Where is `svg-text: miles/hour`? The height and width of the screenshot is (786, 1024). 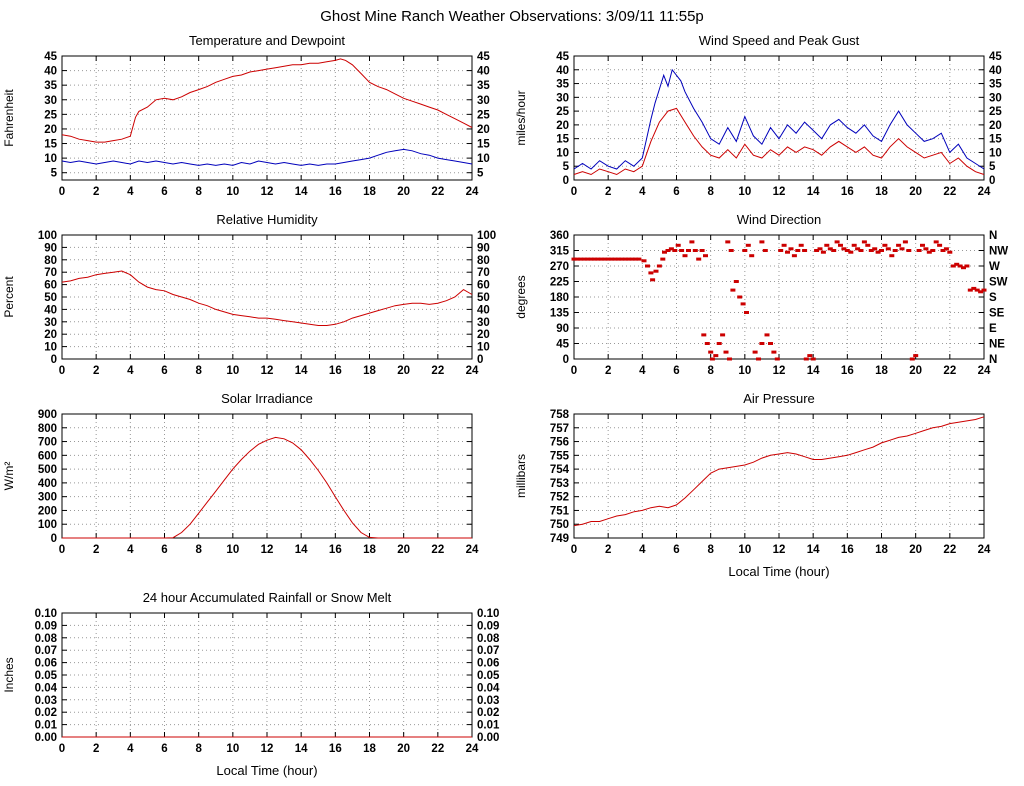 svg-text: miles/hour is located at coordinates (521, 117).